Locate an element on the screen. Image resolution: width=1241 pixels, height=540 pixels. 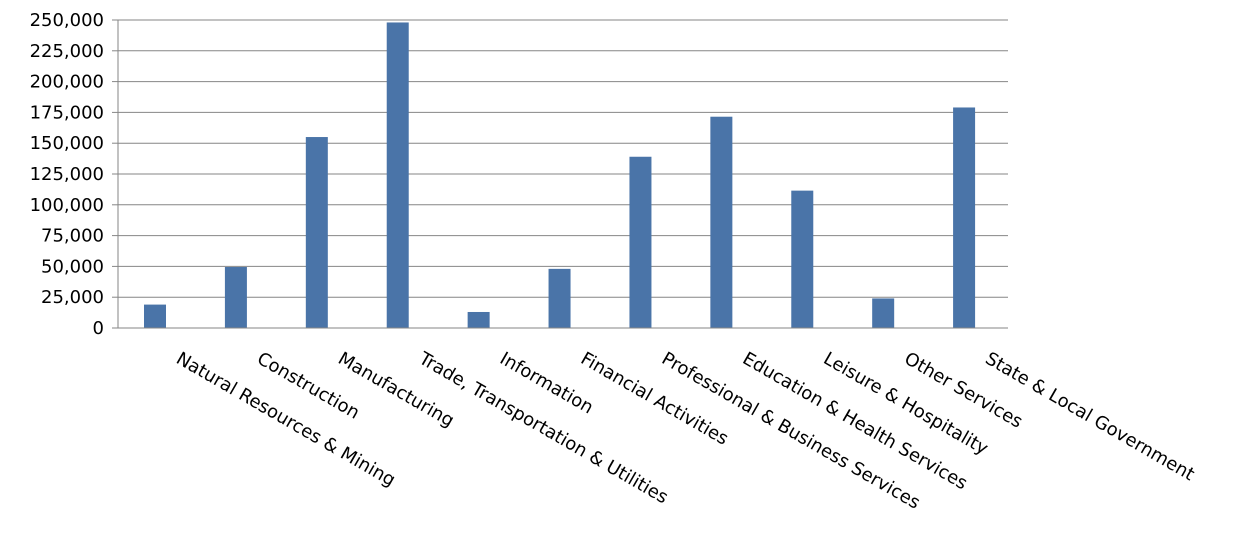
y-tick-label: 75,000 is located at coordinates (72, 236).